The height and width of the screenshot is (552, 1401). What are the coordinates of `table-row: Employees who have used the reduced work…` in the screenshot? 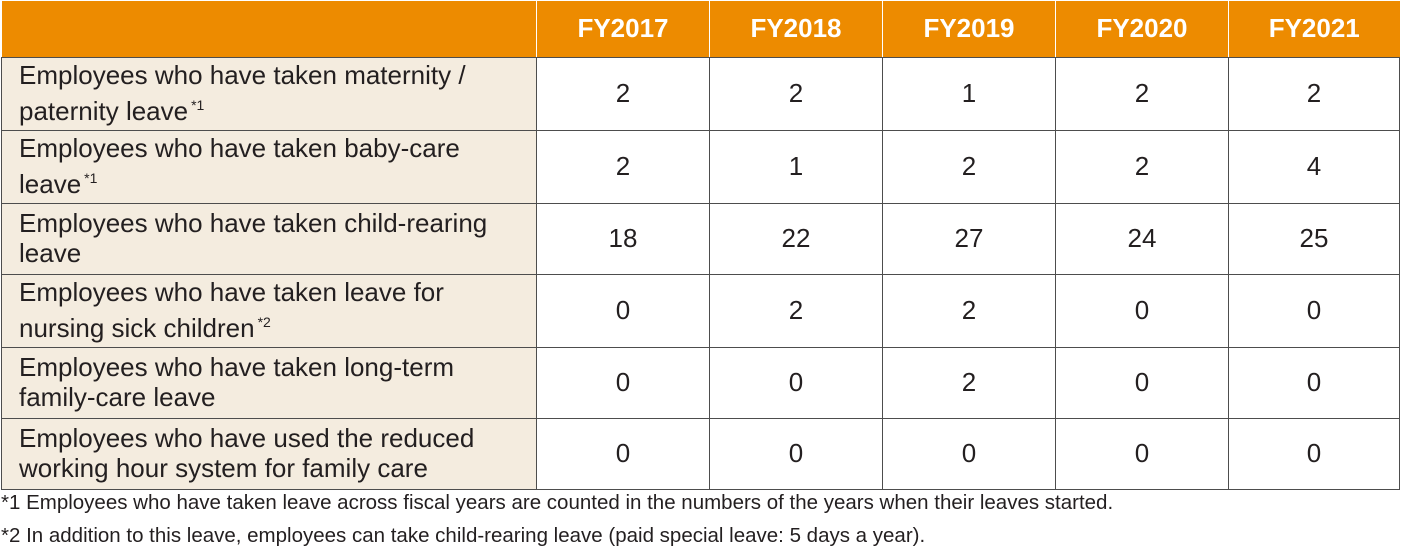 It's located at (700, 453).